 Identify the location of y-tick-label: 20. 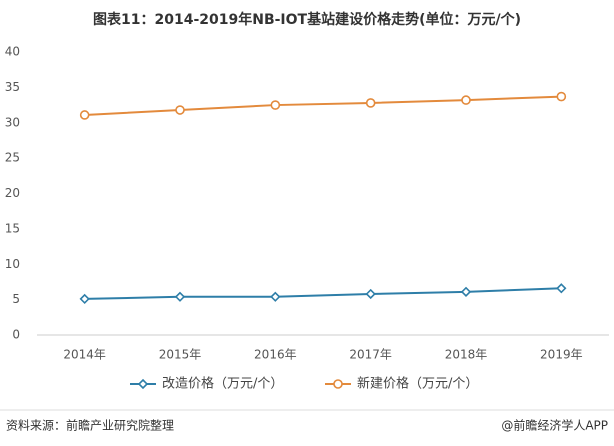
(12, 193).